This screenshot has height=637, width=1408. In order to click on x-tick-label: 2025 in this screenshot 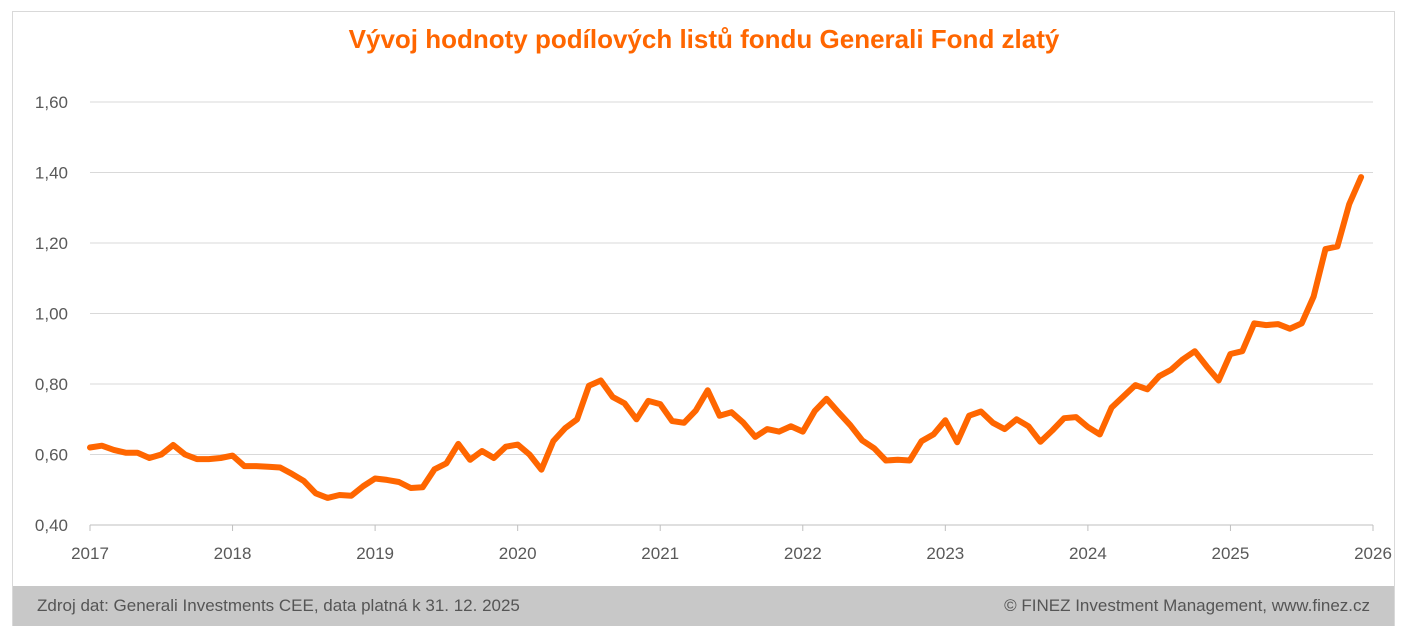, I will do `click(1231, 553)`.